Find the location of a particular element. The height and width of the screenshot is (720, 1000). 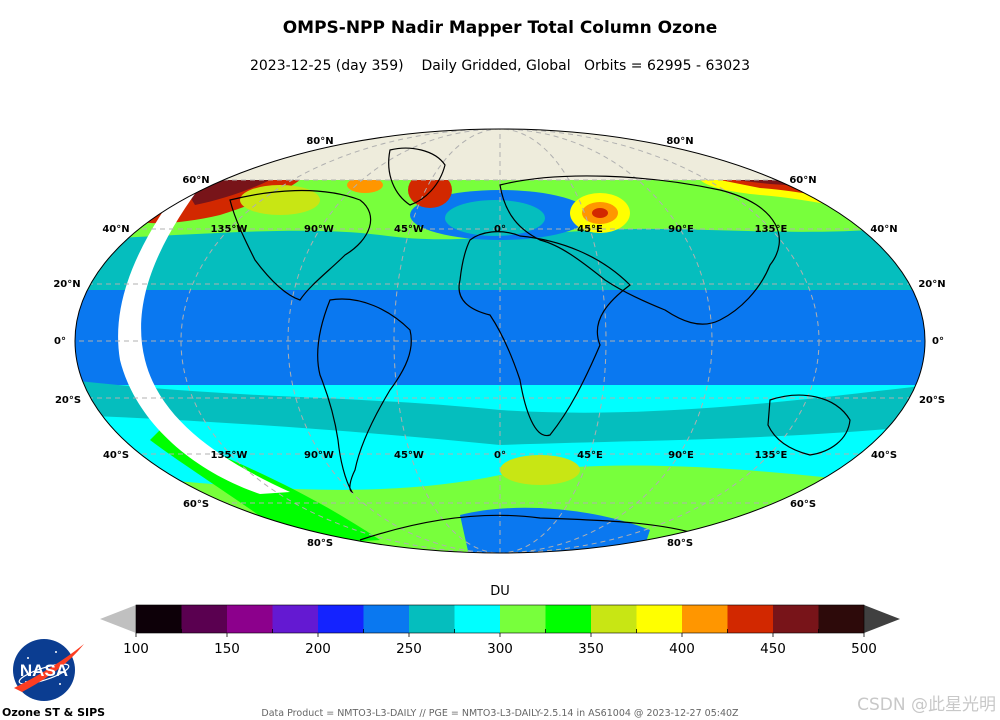

ozone-high-eurasia-core is located at coordinates (600, 213).